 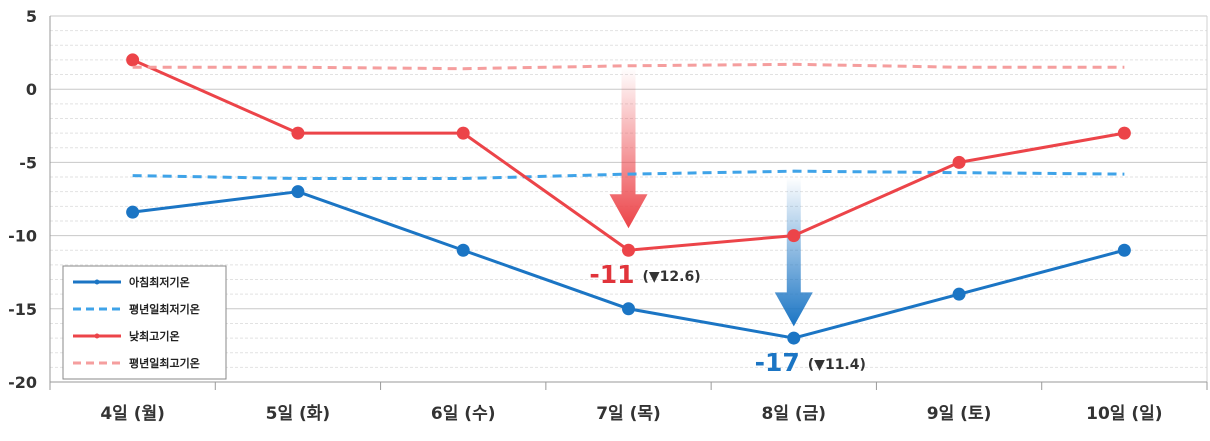 What do you see at coordinates (298, 414) in the screenshot?
I see `x-tick-label: 5일 (화)` at bounding box center [298, 414].